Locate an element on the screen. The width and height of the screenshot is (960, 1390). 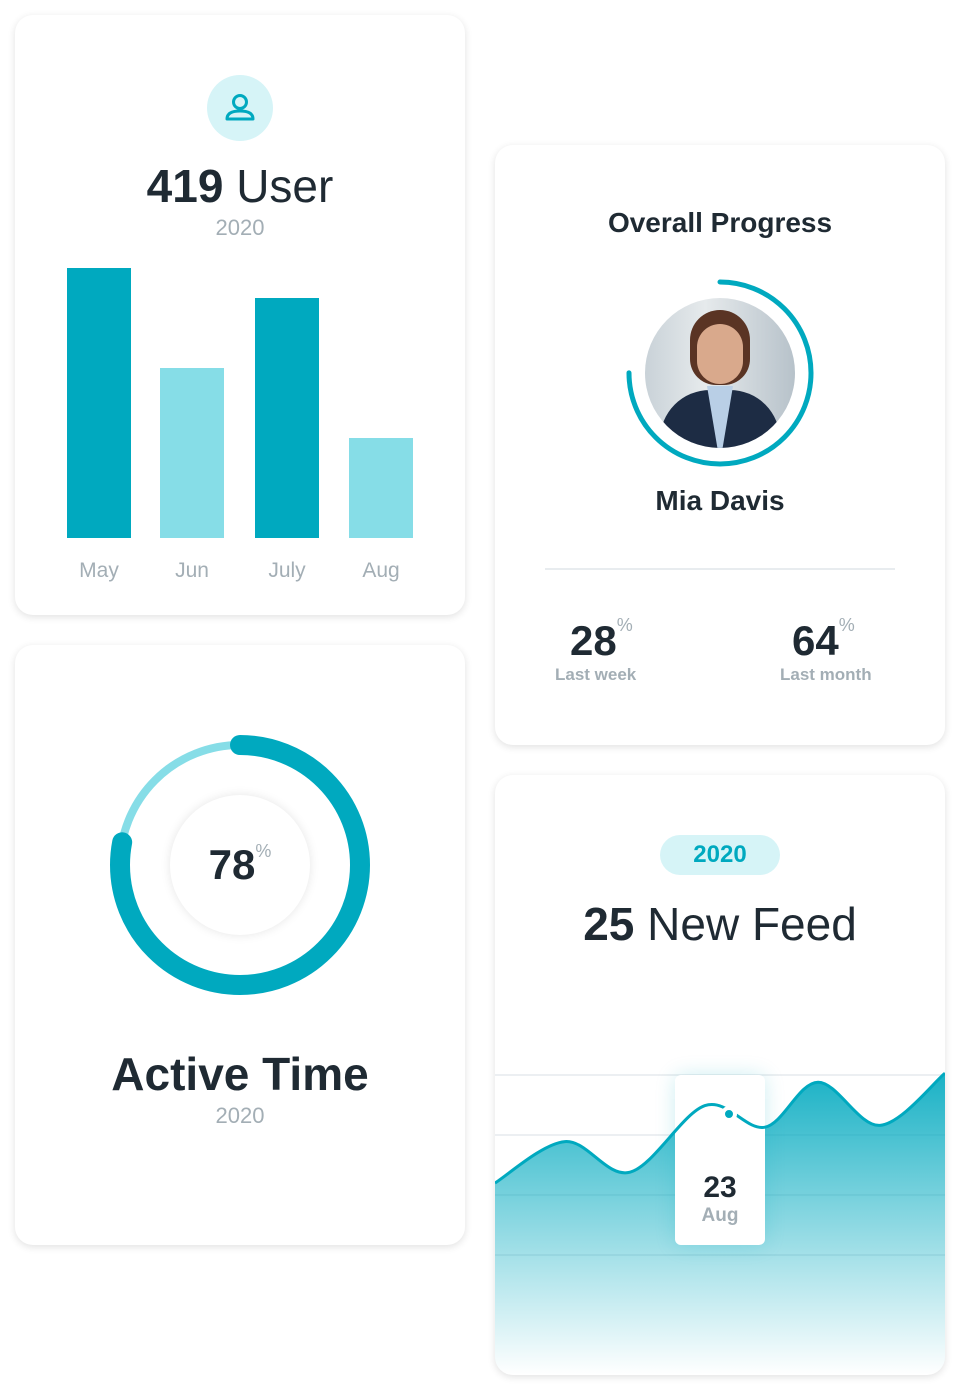
active-time-ring is located at coordinates (240, 865).